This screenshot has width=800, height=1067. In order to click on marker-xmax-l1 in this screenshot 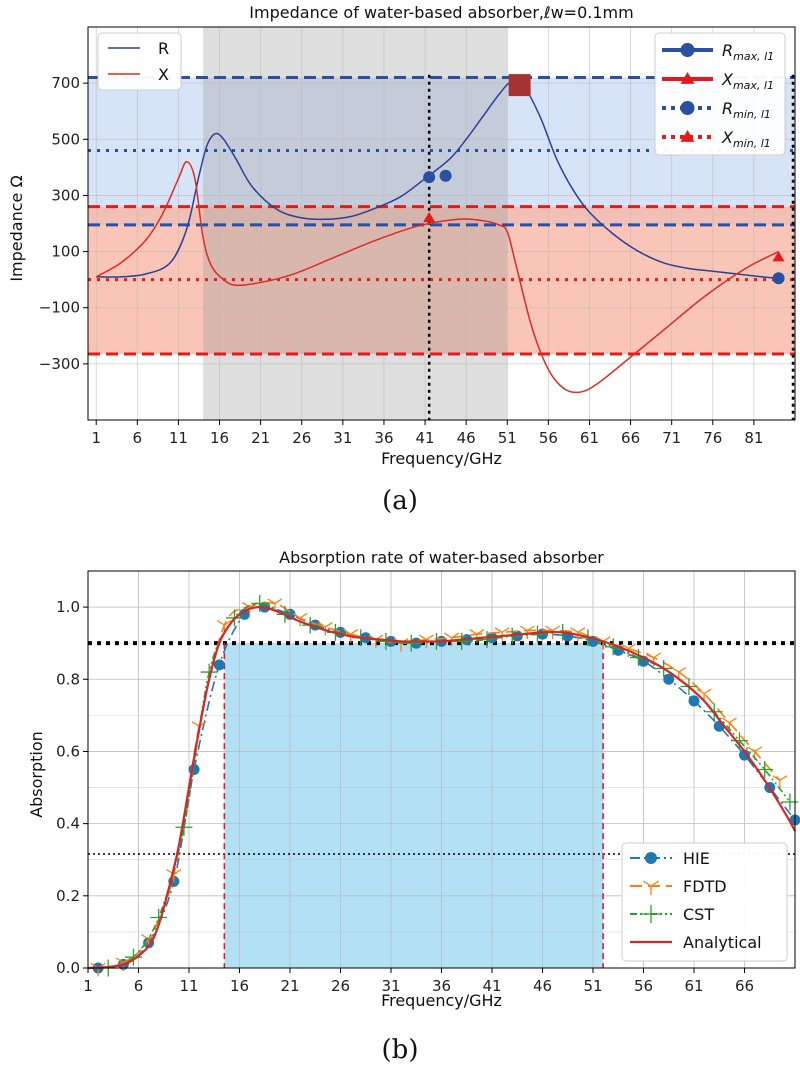, I will do `click(429, 217)`.